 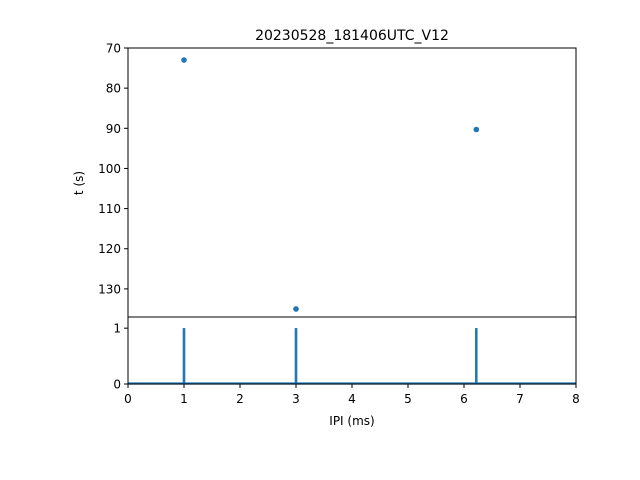 What do you see at coordinates (464, 399) in the screenshot?
I see `x-tick-label: 6` at bounding box center [464, 399].